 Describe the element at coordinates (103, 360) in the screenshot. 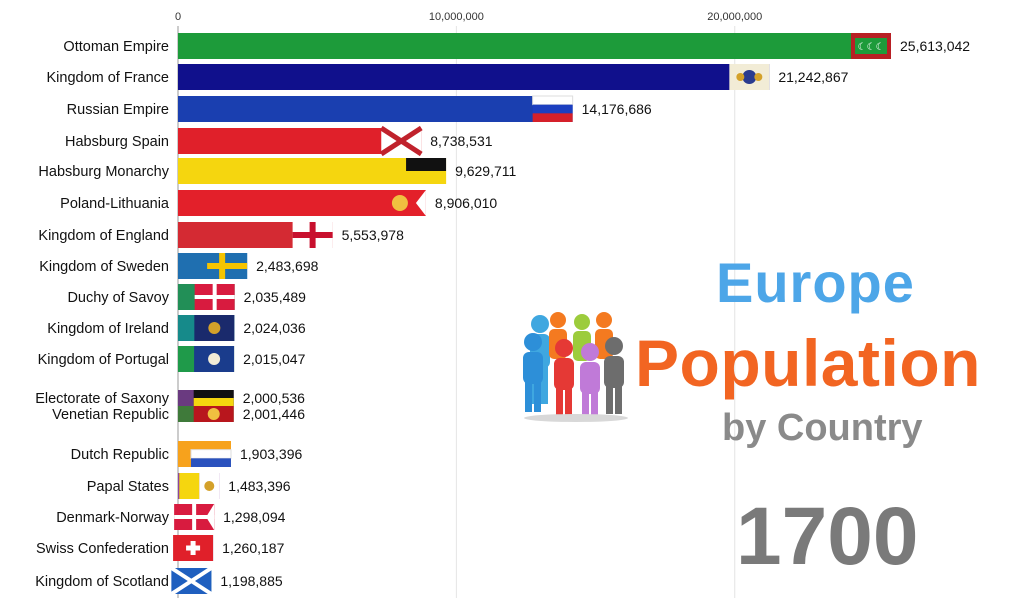

I see `category-label: Kingdom of Portugal` at that location.